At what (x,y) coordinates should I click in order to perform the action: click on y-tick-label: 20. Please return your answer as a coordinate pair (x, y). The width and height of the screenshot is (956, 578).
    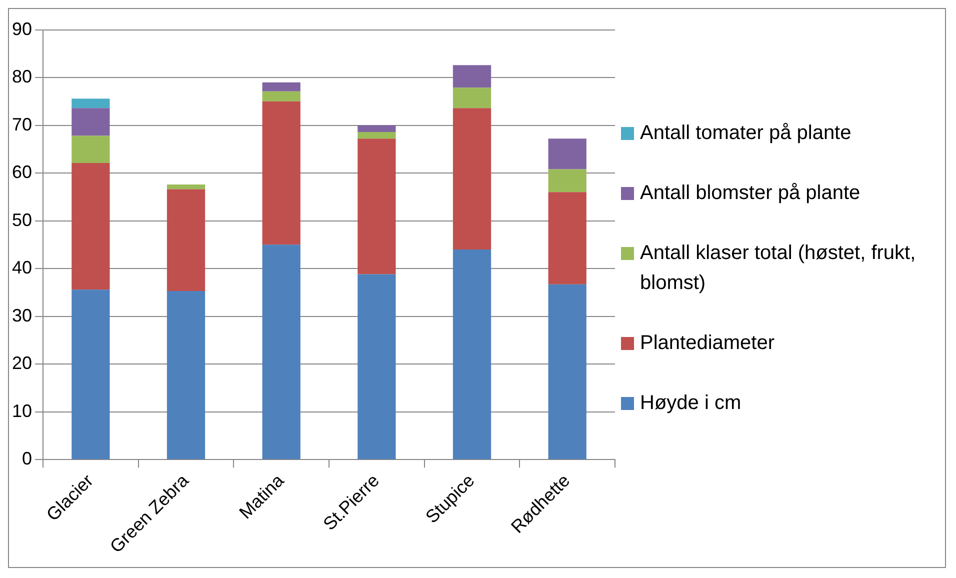
    Looking at the image, I should click on (22, 362).